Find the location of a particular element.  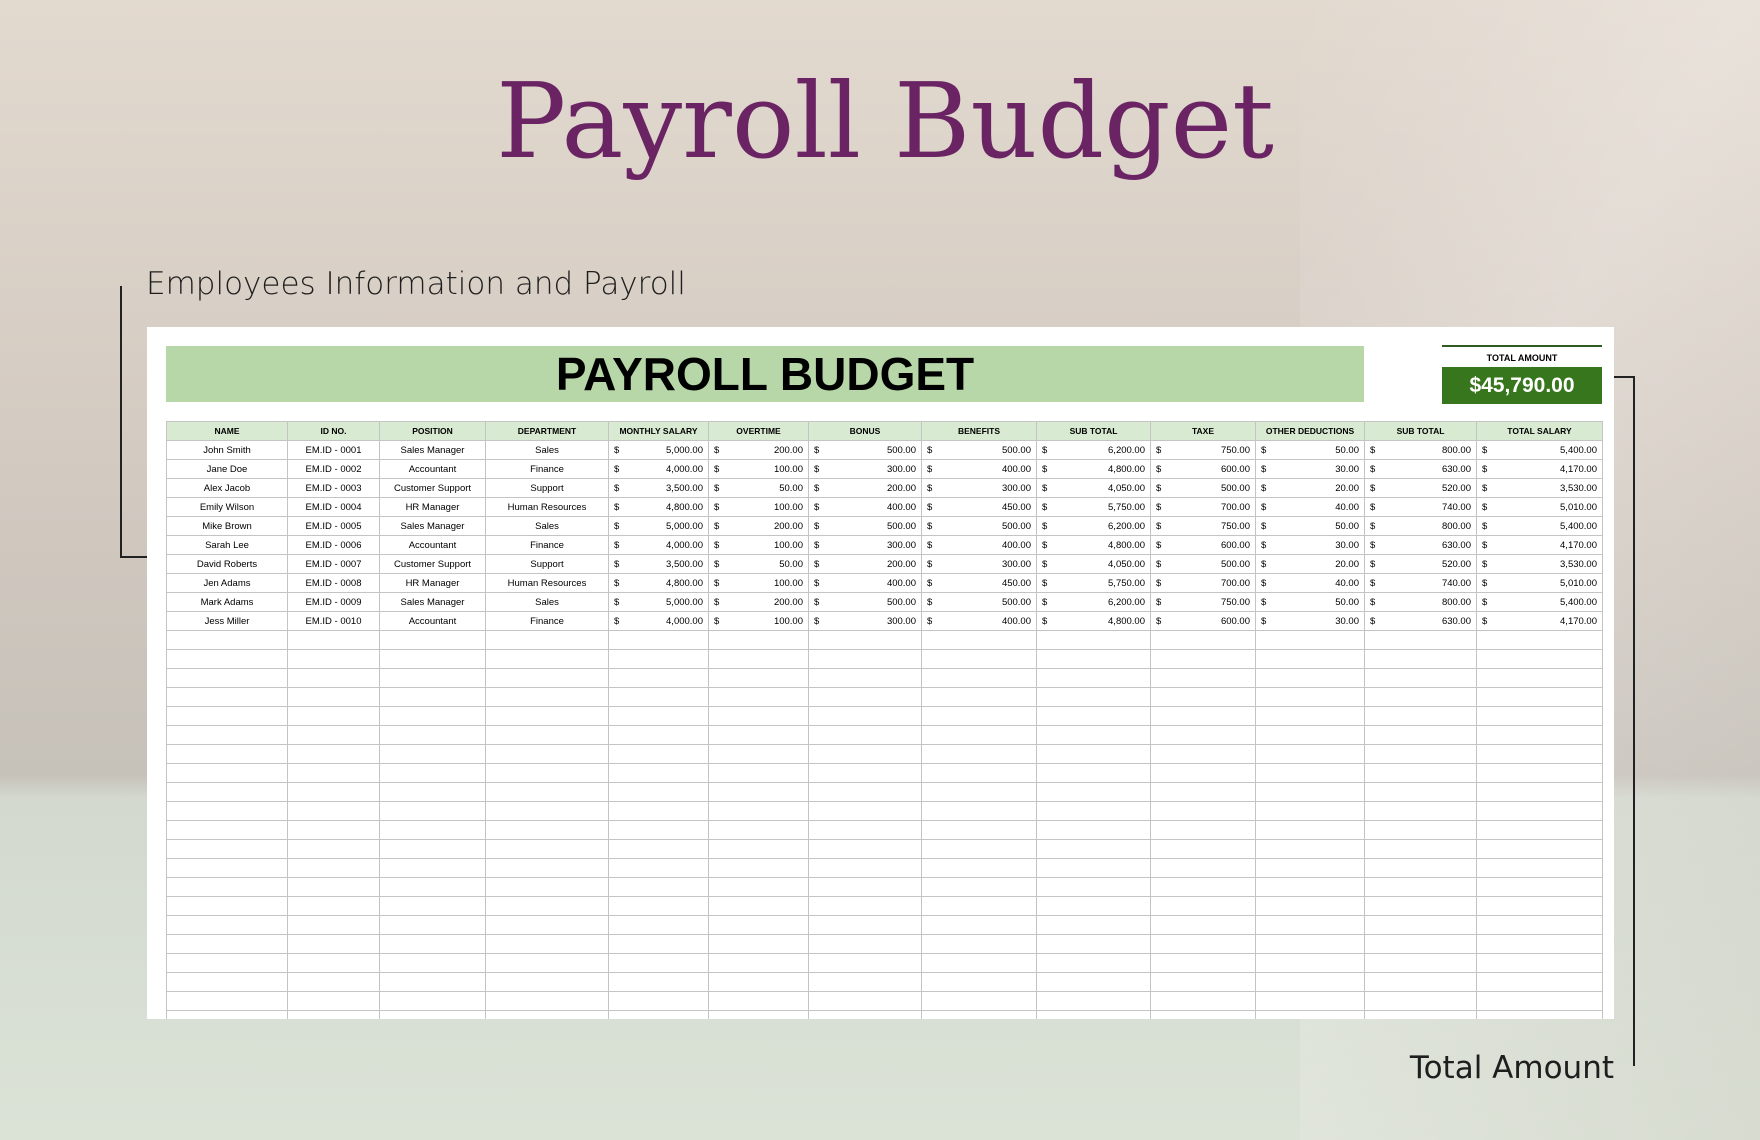

table-cell: Emily Wilson is located at coordinates (227, 507).